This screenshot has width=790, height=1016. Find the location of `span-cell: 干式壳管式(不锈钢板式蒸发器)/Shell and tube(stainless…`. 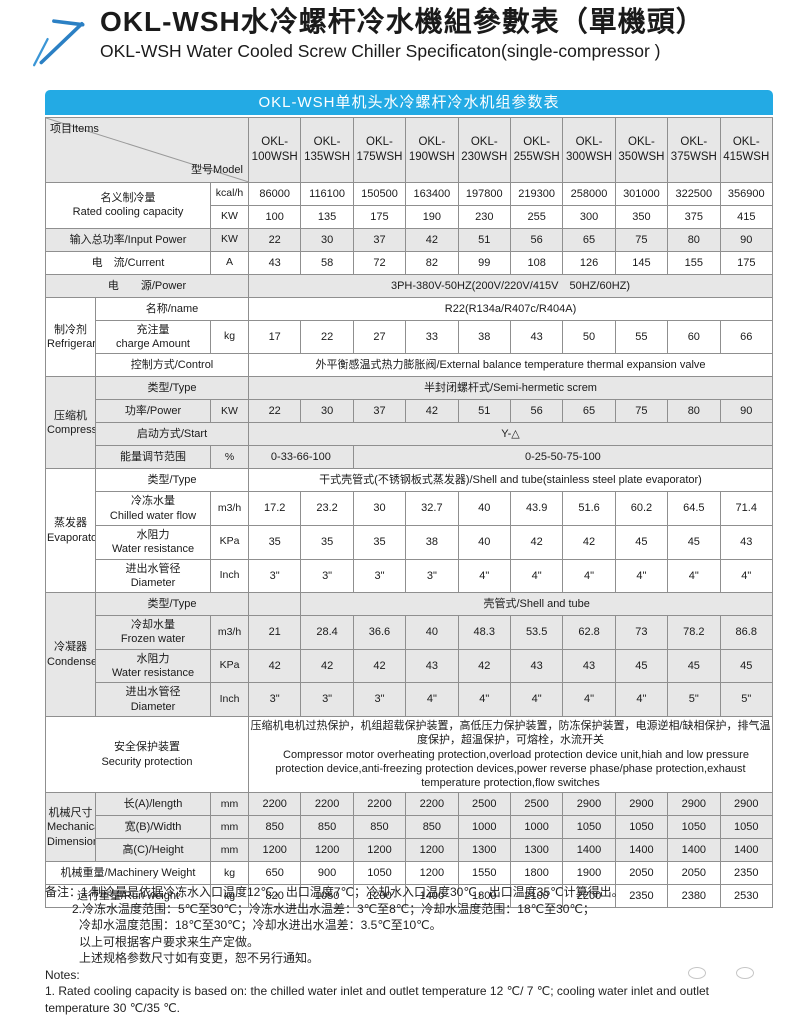

span-cell: 干式壳管式(不锈钢板式蒸发器)/Shell and tube(stainless… is located at coordinates (510, 480).